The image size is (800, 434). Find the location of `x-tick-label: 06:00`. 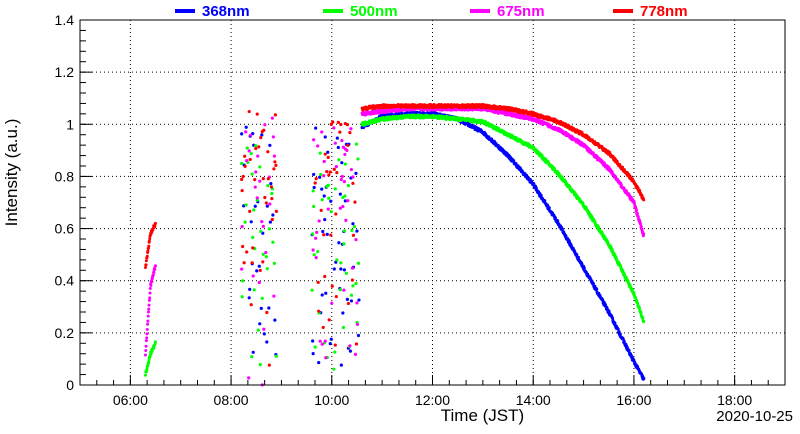

x-tick-label: 06:00 is located at coordinates (130, 400).